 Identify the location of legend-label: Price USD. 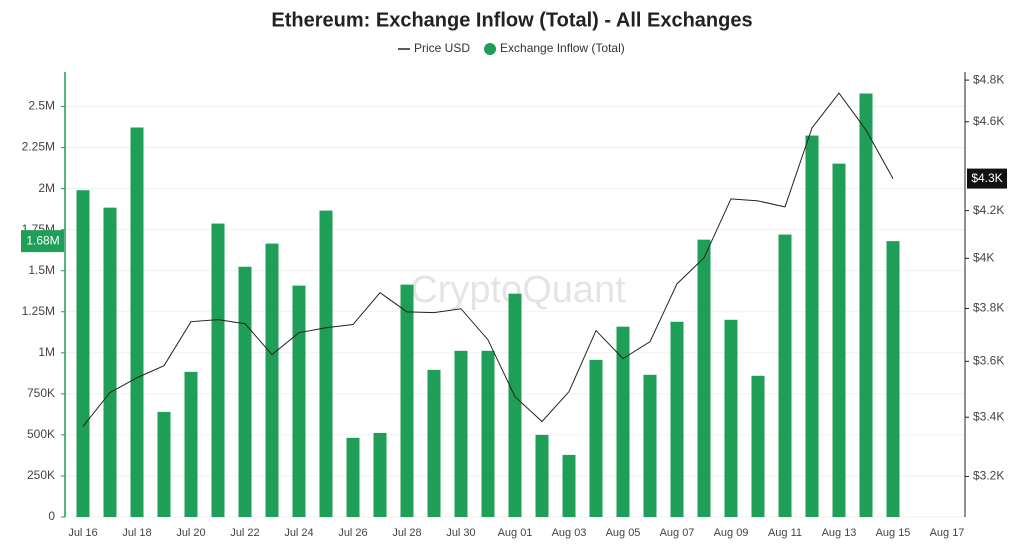
(442, 48).